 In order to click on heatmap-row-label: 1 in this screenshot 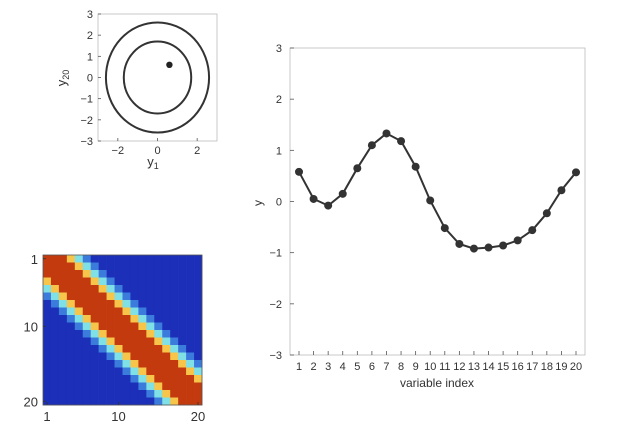, I will do `click(34, 259)`.